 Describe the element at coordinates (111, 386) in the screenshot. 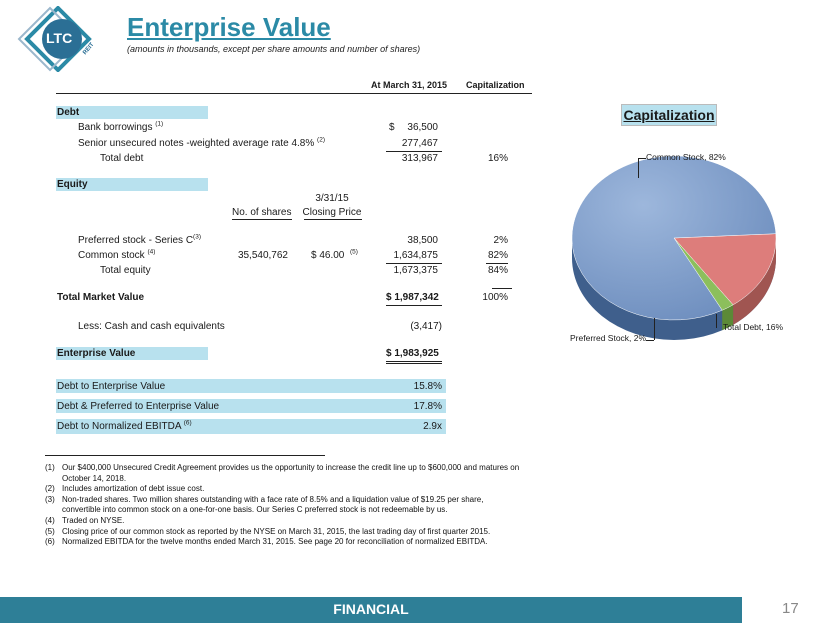

I see `ratio-label-1: Debt to Enterprise Value` at that location.